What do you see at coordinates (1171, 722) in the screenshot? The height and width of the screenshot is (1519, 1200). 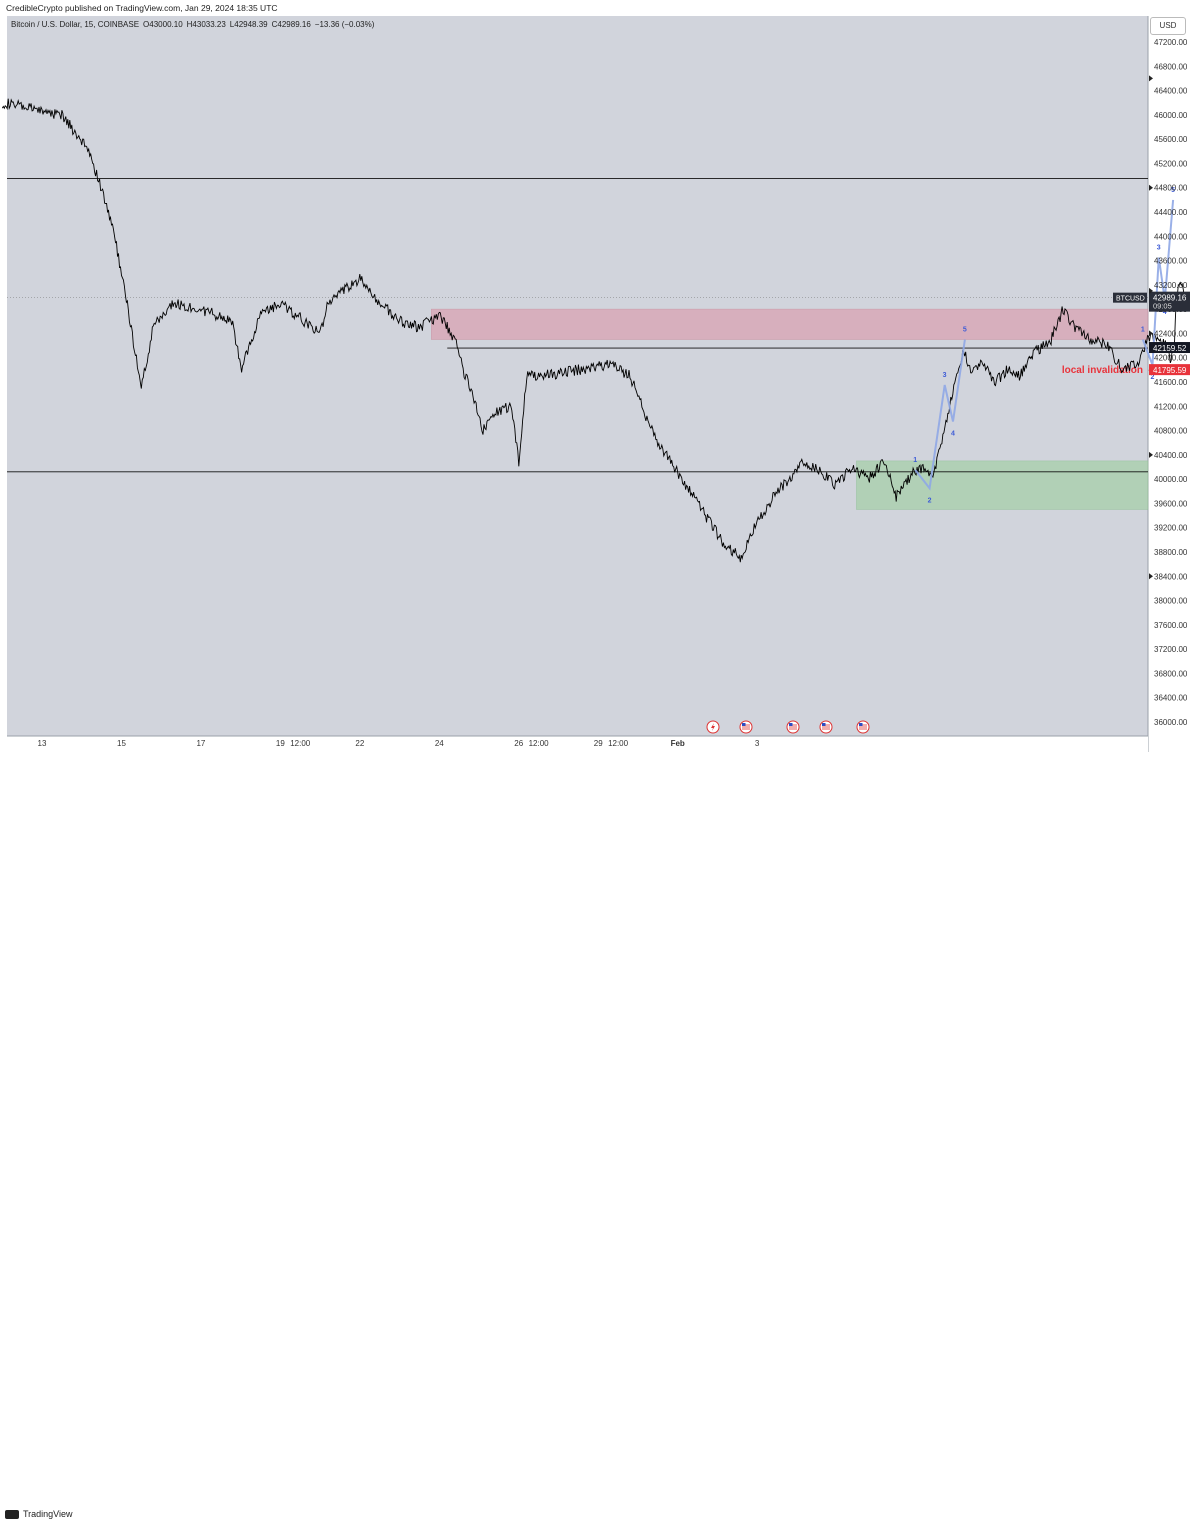 I see `y-tick-label: 36000.00` at bounding box center [1171, 722].